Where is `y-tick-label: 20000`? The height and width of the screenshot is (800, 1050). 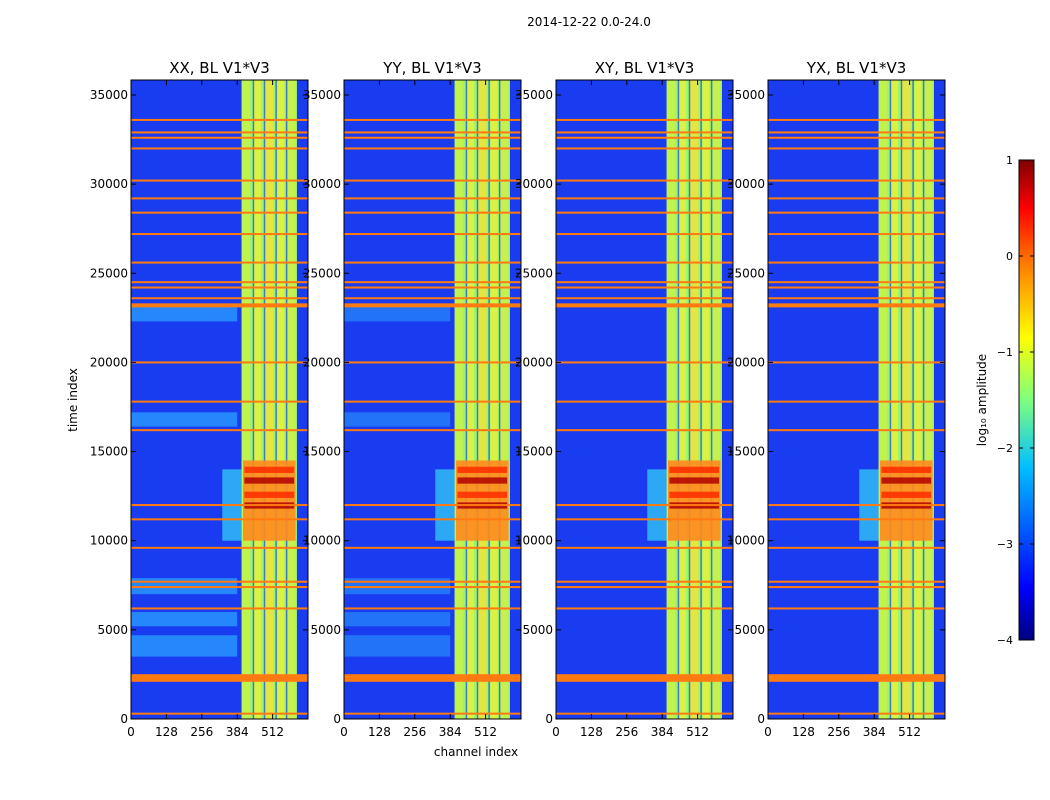
y-tick-label: 20000 is located at coordinates (534, 362).